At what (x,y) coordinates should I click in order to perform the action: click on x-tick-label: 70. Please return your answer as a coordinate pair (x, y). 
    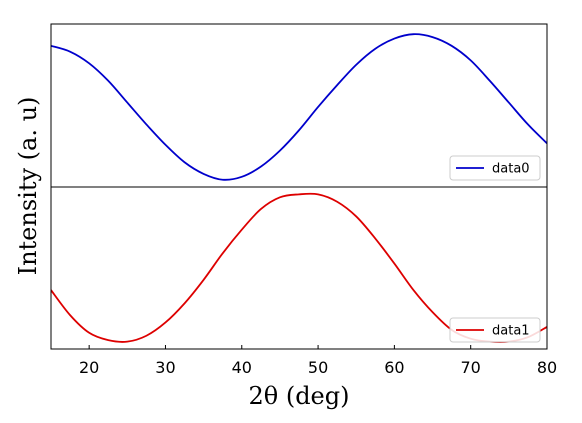
    Looking at the image, I should click on (471, 367).